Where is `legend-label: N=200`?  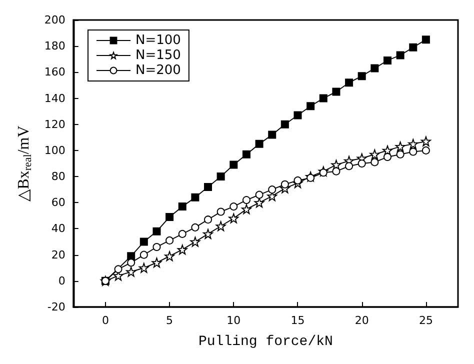
legend-label: N=200 is located at coordinates (158, 70).